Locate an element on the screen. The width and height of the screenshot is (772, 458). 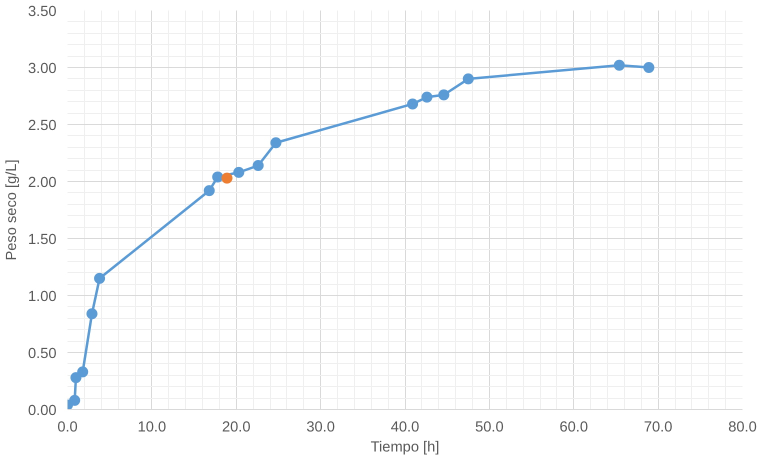
x-tick-label: 10.0 is located at coordinates (152, 428).